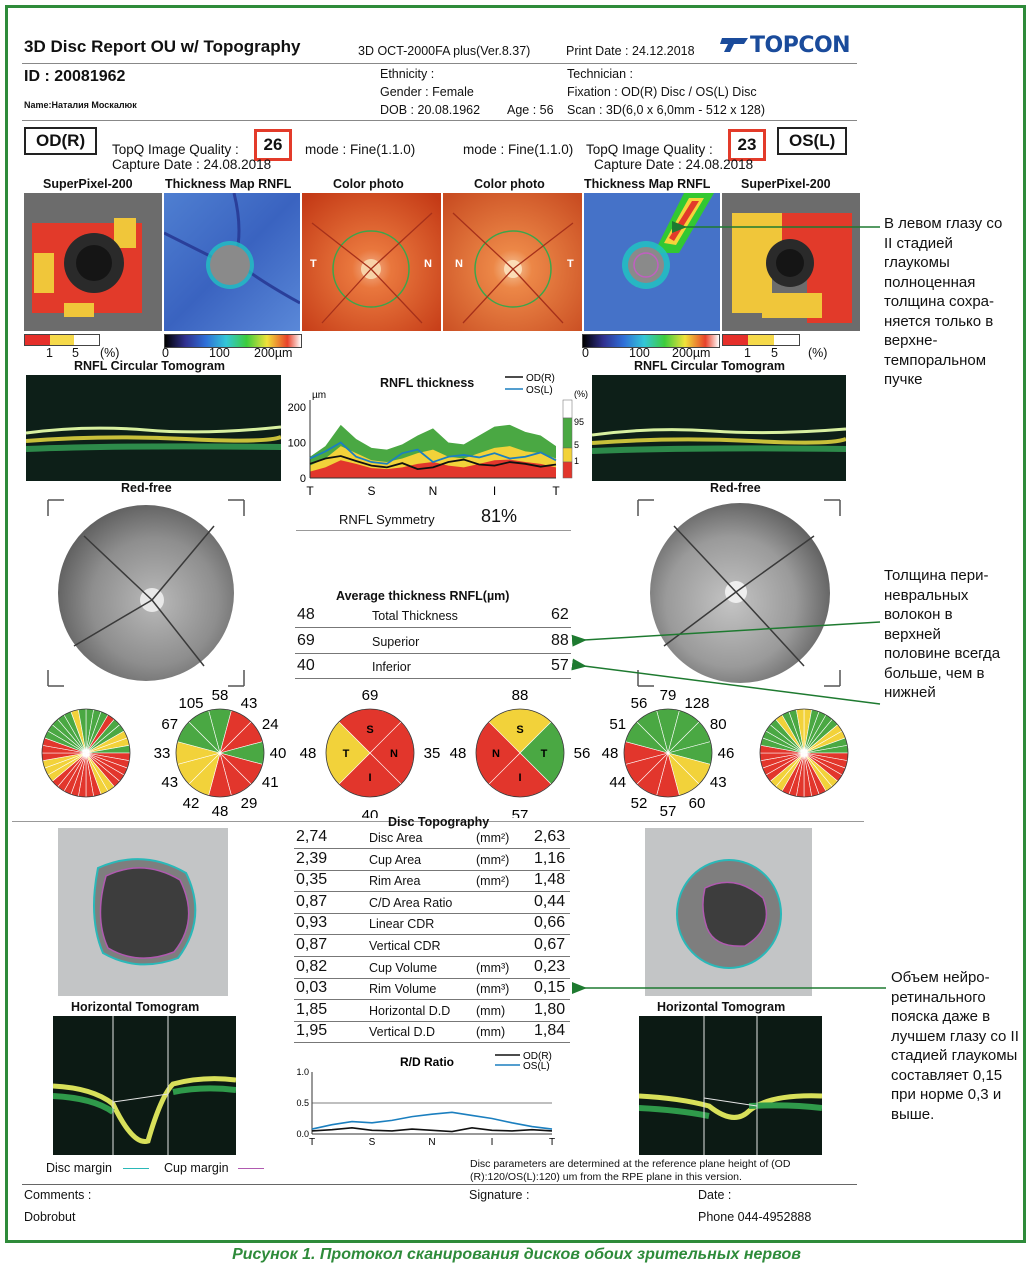  I want to click on topo-od-value: 0,93, so click(312, 923).